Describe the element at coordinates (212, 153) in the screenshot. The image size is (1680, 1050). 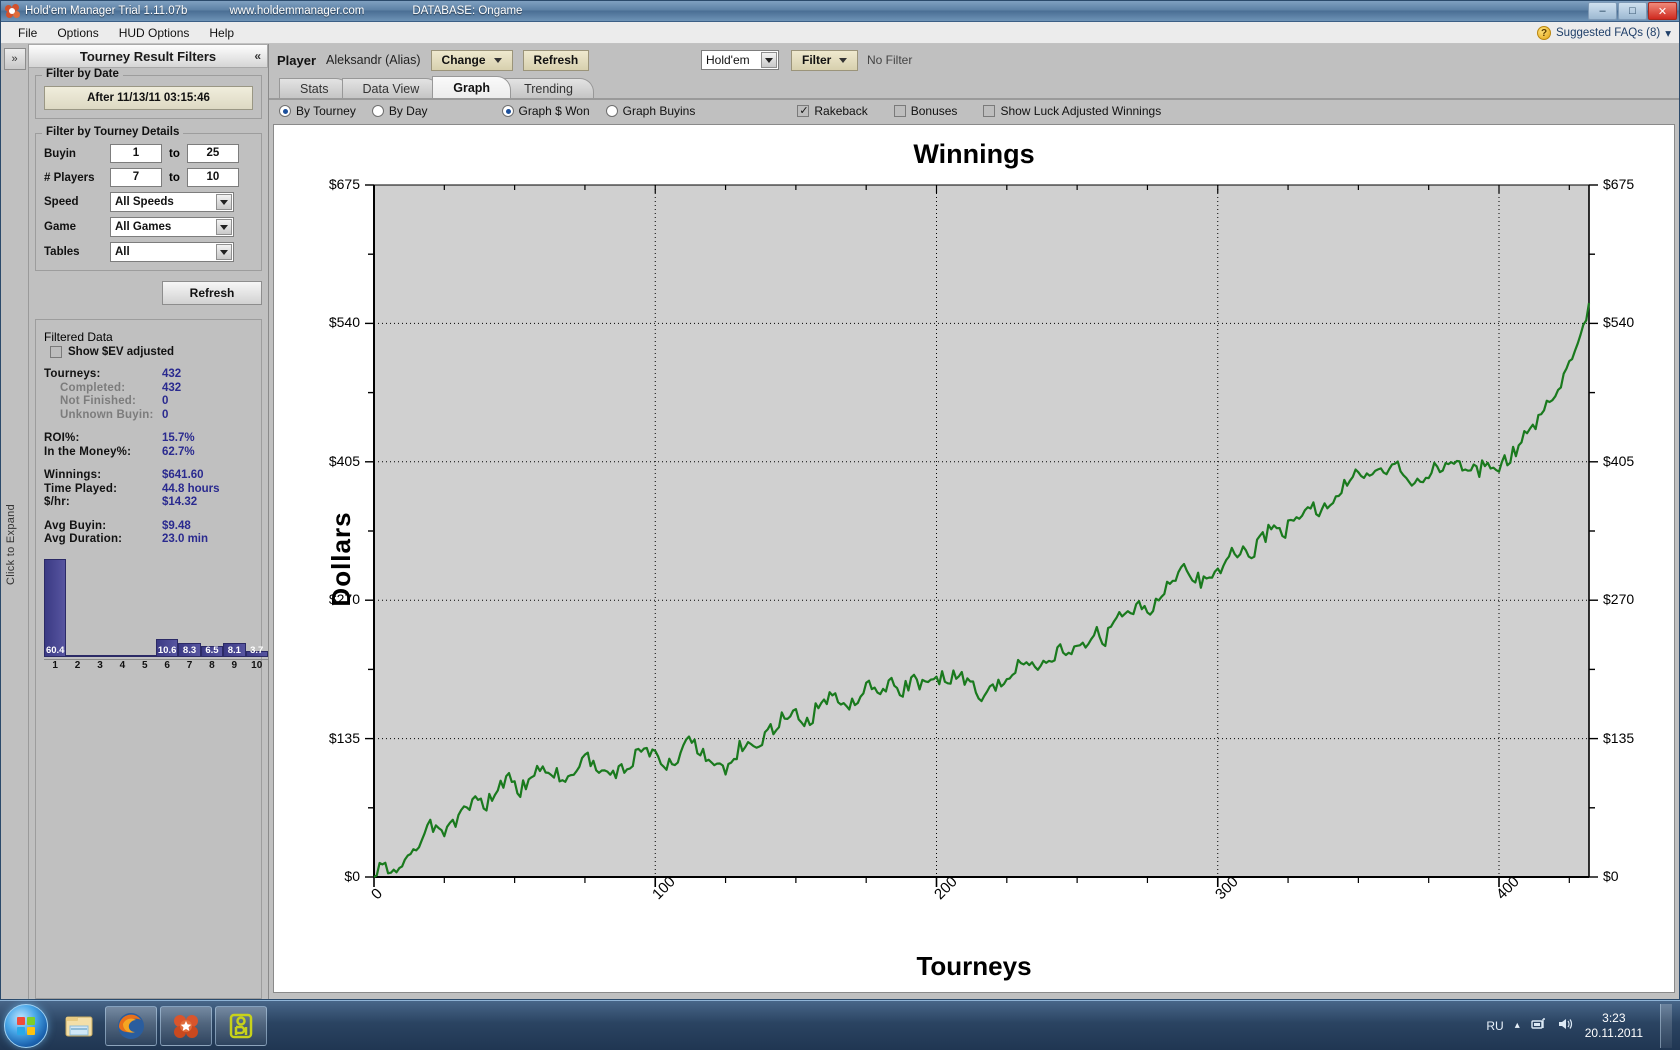
I see `buyin-max-input: 25` at that location.